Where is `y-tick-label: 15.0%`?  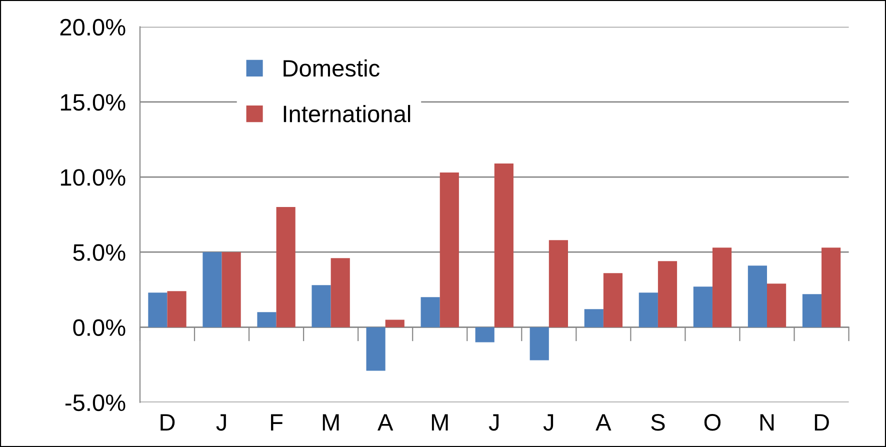
y-tick-label: 15.0% is located at coordinates (93, 102).